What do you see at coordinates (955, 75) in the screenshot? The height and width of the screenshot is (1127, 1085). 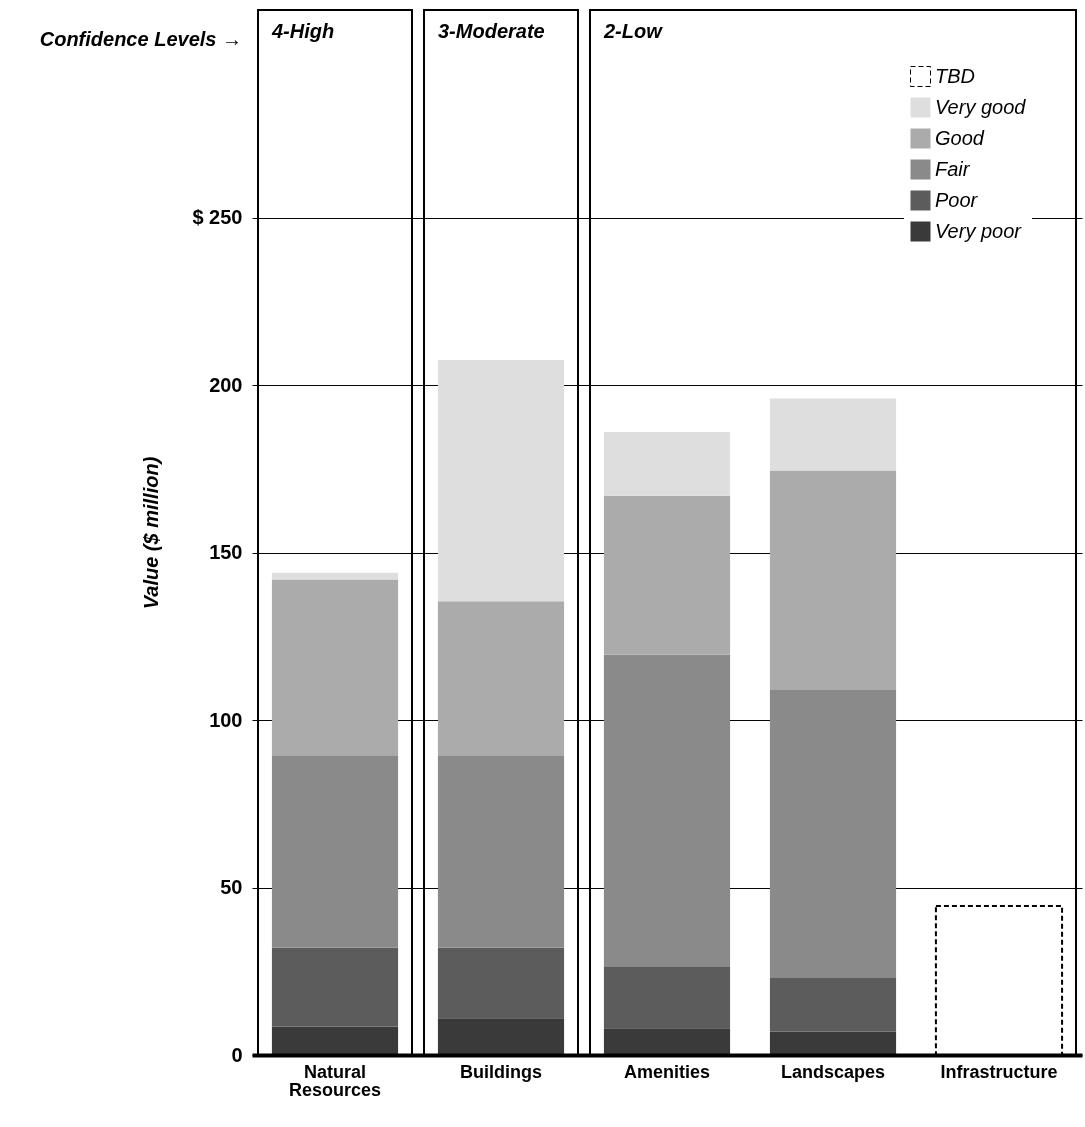 I see `legend-label: TBD` at bounding box center [955, 75].